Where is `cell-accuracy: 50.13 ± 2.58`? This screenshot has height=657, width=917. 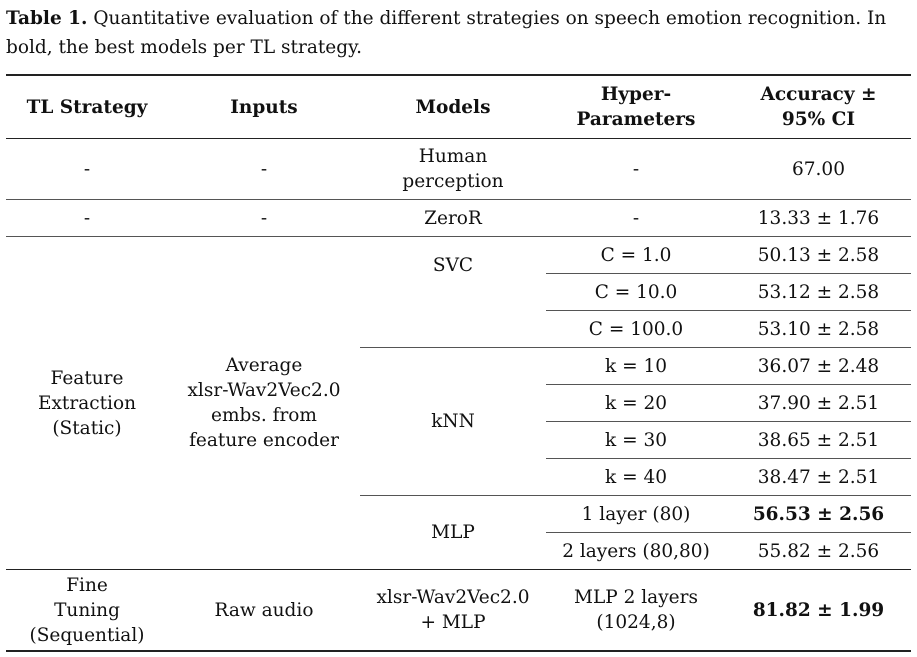
cell-accuracy: 50.13 ± 2.58 is located at coordinates (818, 255).